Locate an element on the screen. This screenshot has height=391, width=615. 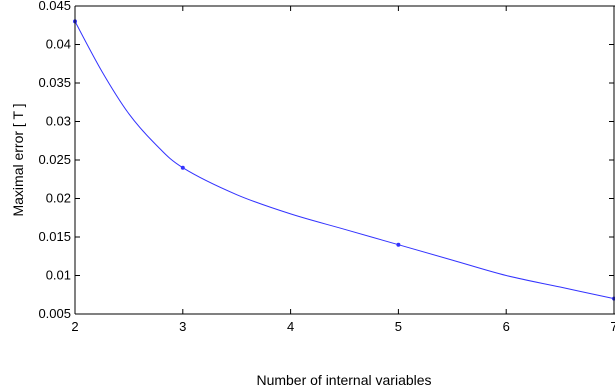
y-tick-label: 0.02 is located at coordinates (58, 198).